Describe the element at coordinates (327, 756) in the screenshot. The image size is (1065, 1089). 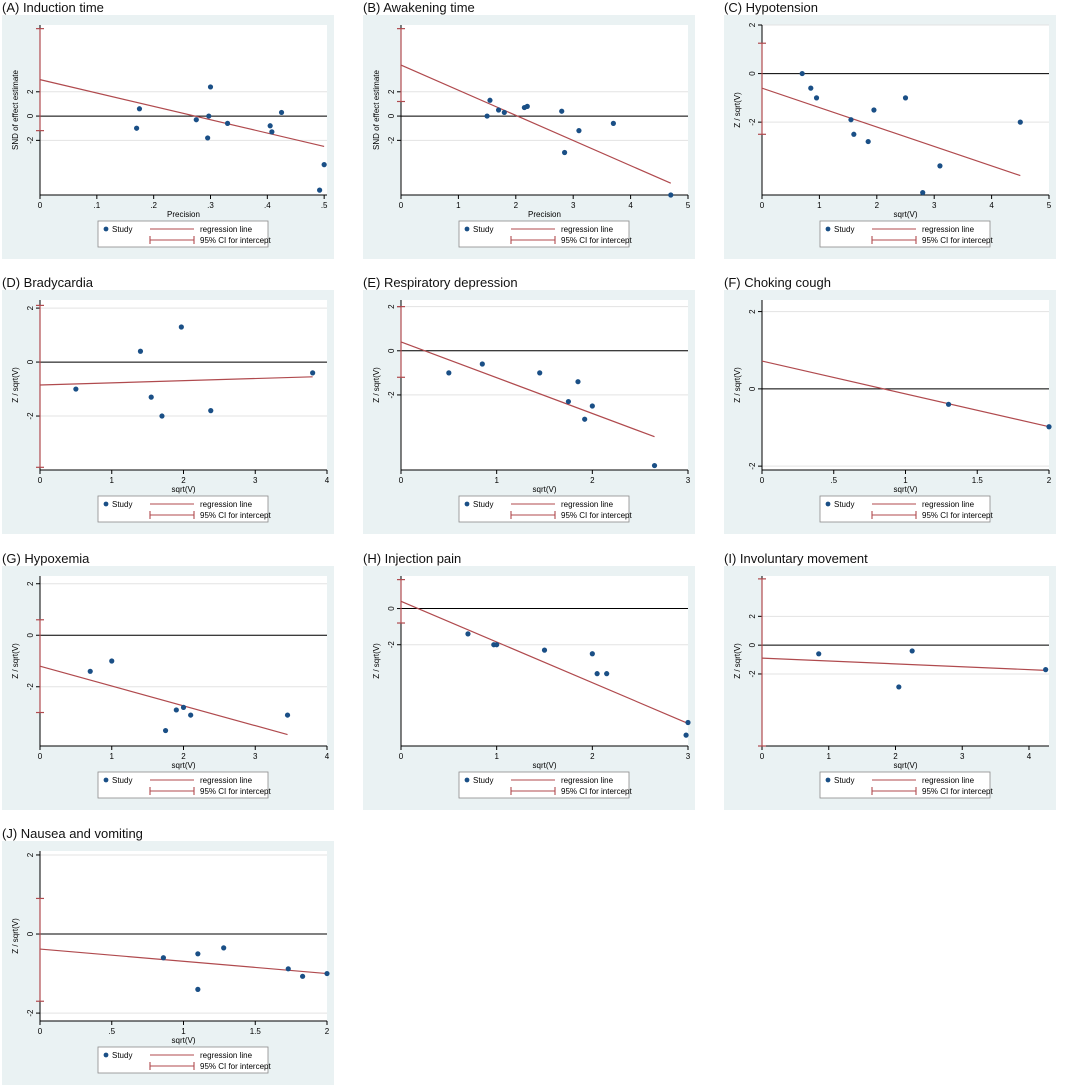
I see `x-tick-label: 4` at that location.